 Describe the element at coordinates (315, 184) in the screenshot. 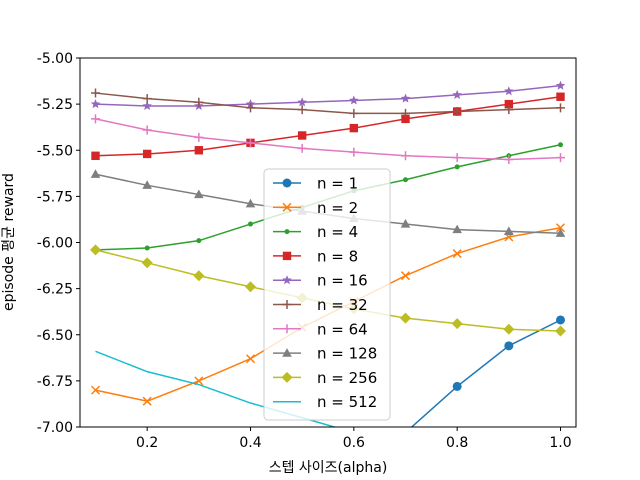

I see `legend-item-n-1: n = 1` at that location.